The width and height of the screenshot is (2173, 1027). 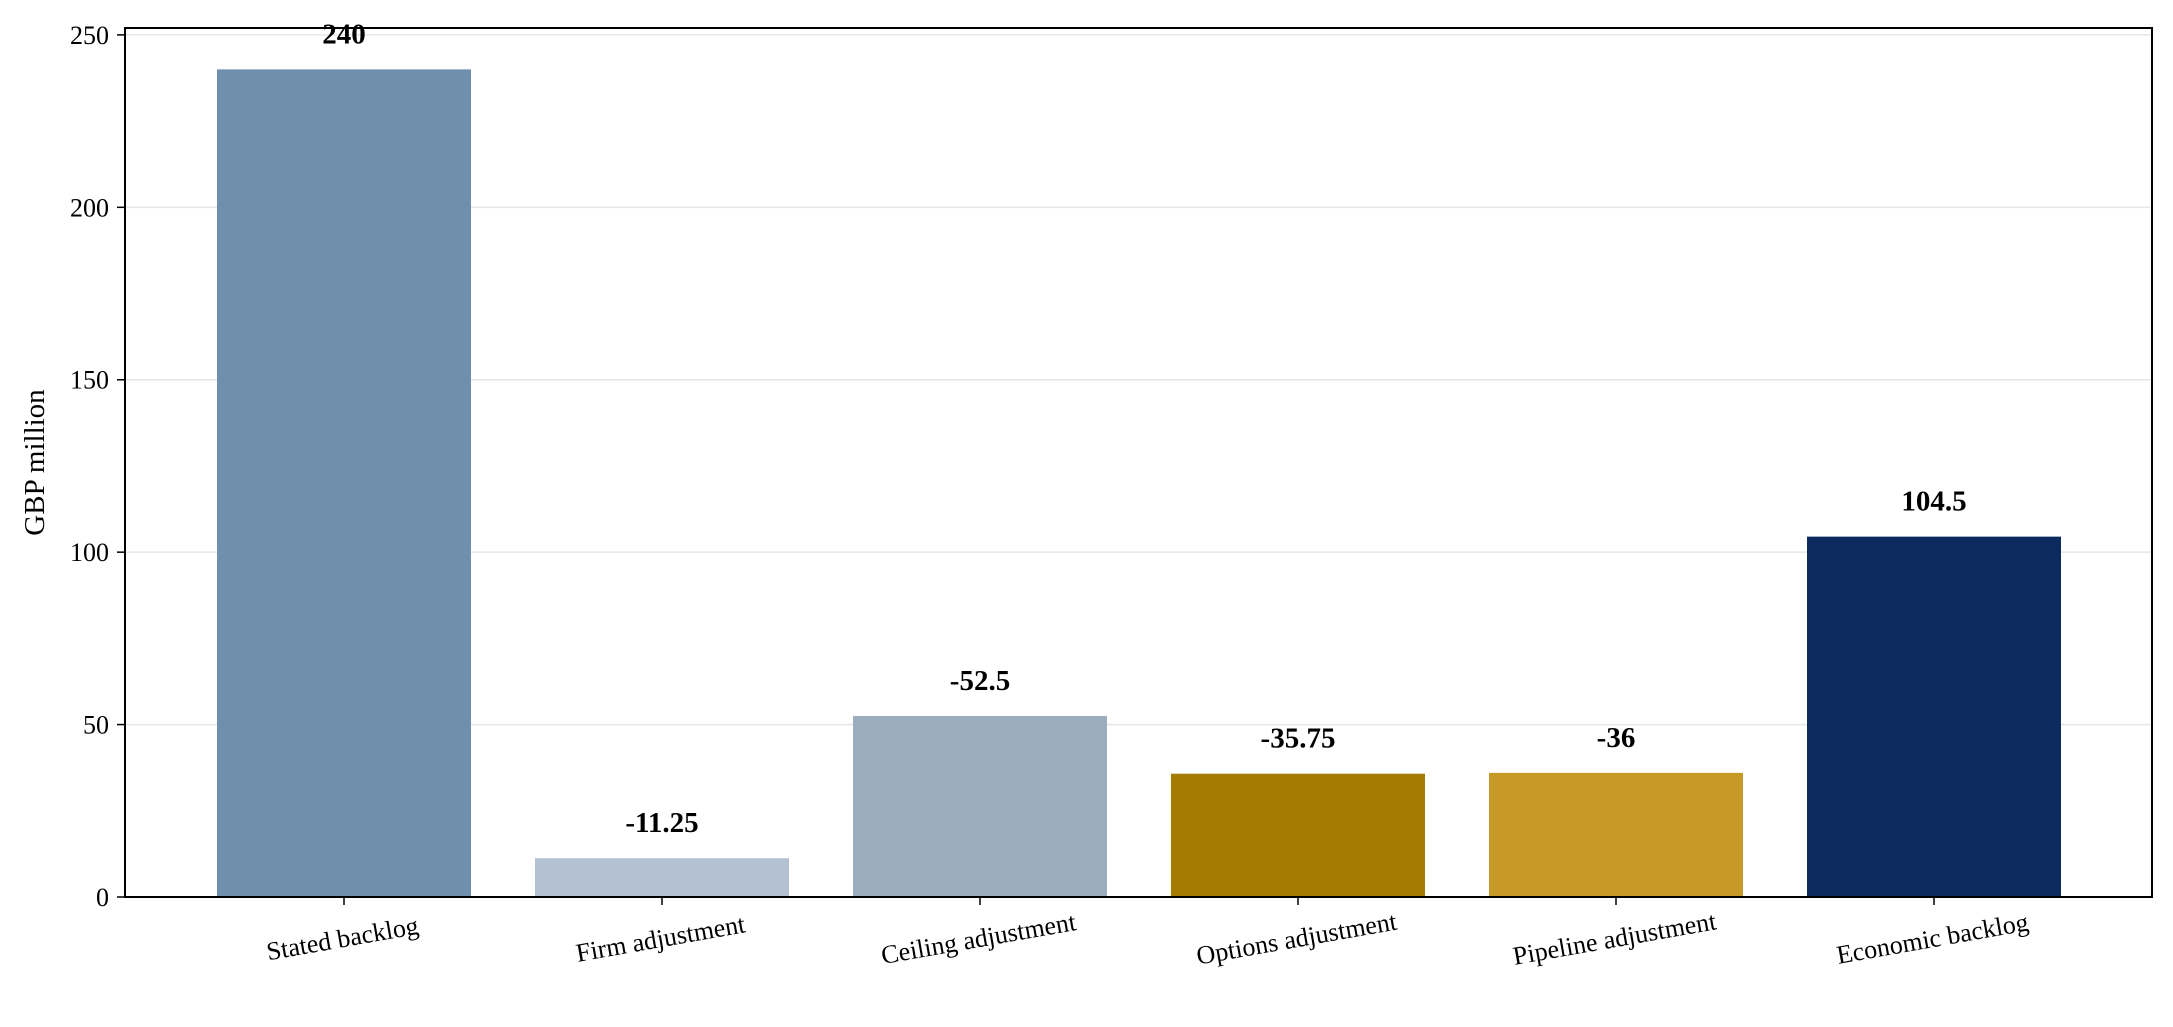 I want to click on y-axis: 0 50 100 150 200 250, so click(x=97, y=466).